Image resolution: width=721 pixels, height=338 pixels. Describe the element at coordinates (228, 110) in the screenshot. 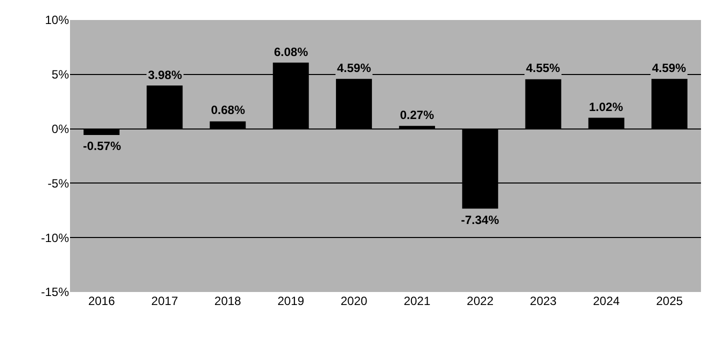

I see `data-label: 0.68%` at that location.